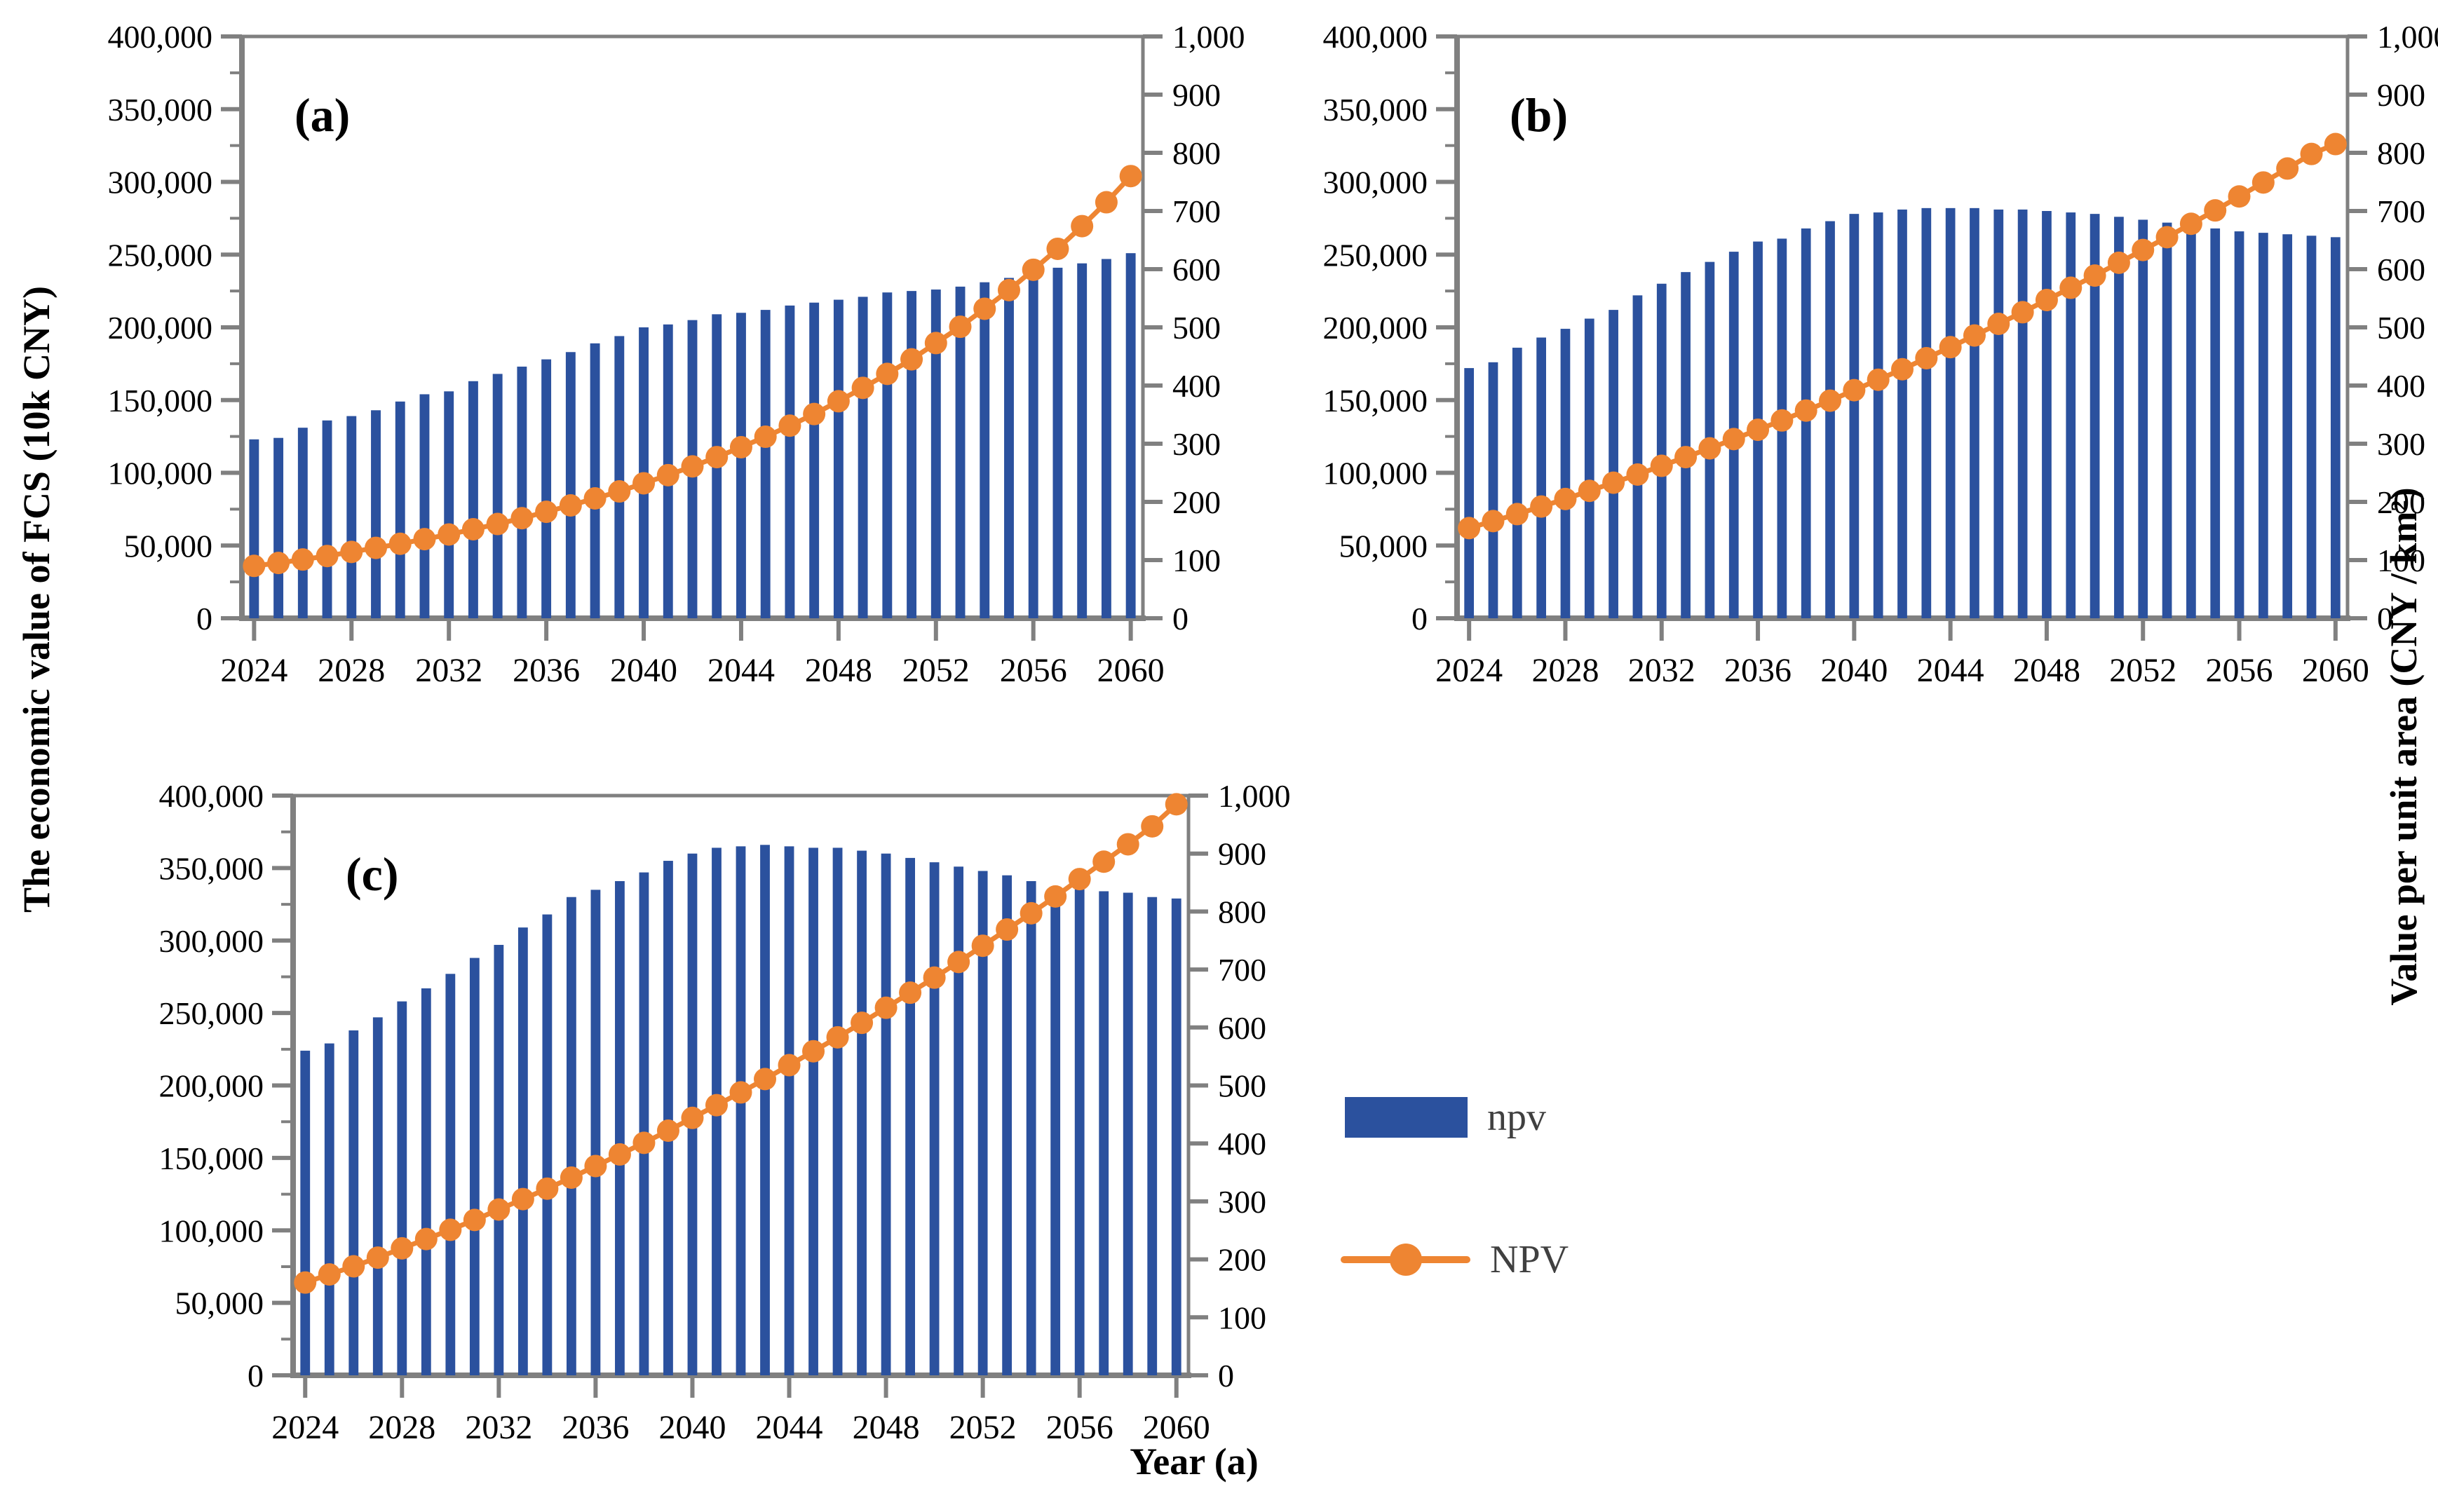  I want to click on bar-swatch-icon, so click(1407, 1118).